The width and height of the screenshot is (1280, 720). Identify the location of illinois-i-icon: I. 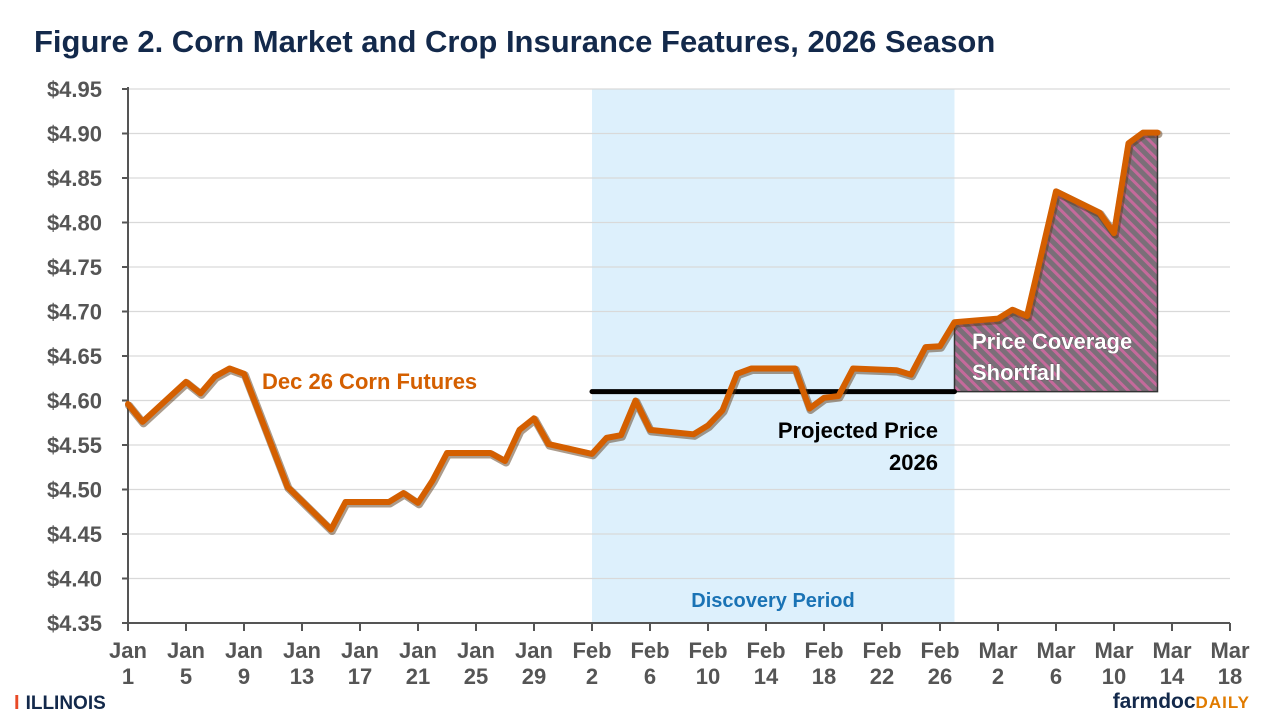
(17, 703).